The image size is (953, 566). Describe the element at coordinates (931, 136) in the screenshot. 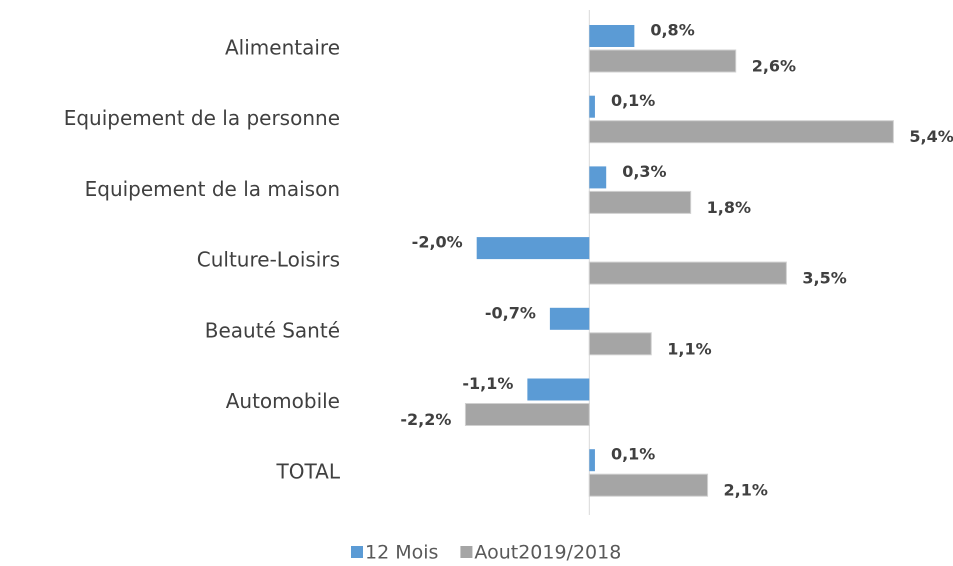

I see `value-label: 5,4%` at that location.